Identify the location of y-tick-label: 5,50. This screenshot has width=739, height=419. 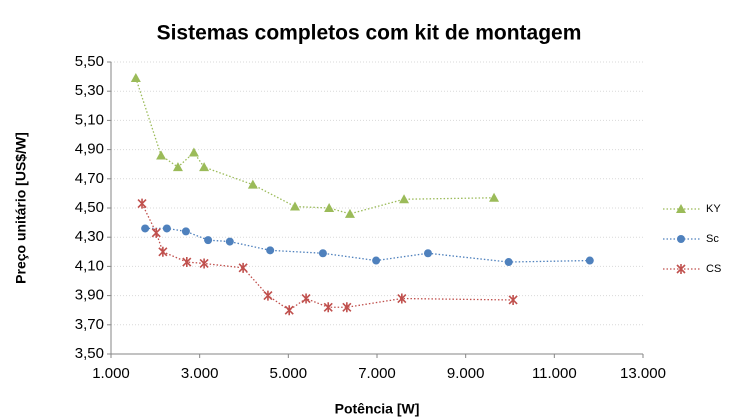
(89, 61).